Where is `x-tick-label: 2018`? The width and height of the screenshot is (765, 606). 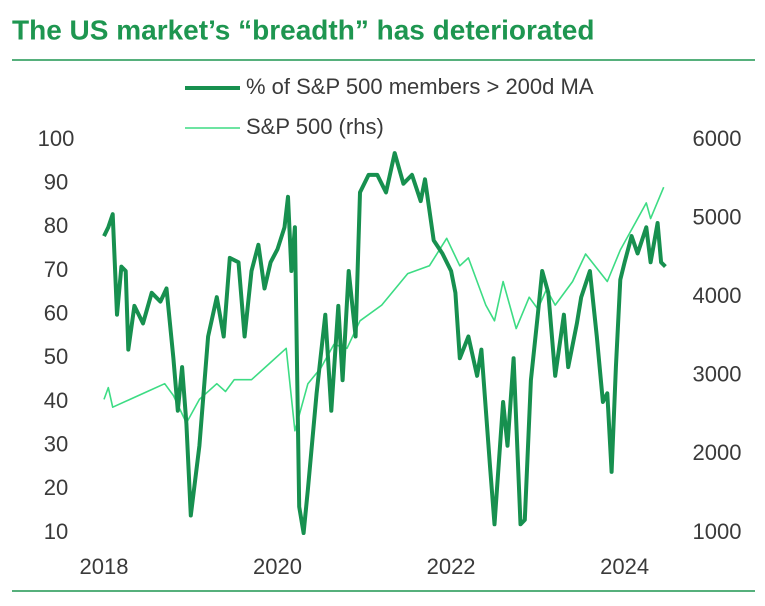 x-tick-label: 2018 is located at coordinates (104, 566).